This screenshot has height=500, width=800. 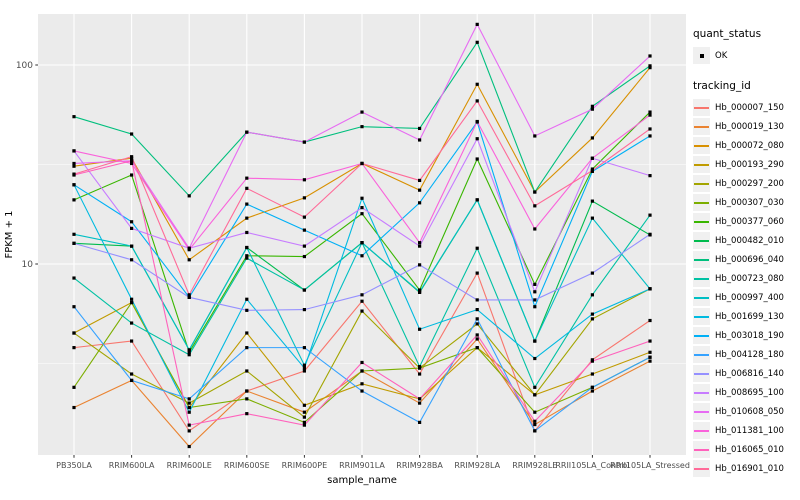 I want to click on legend-item-label: Hb_000297_200, so click(x=749, y=183).